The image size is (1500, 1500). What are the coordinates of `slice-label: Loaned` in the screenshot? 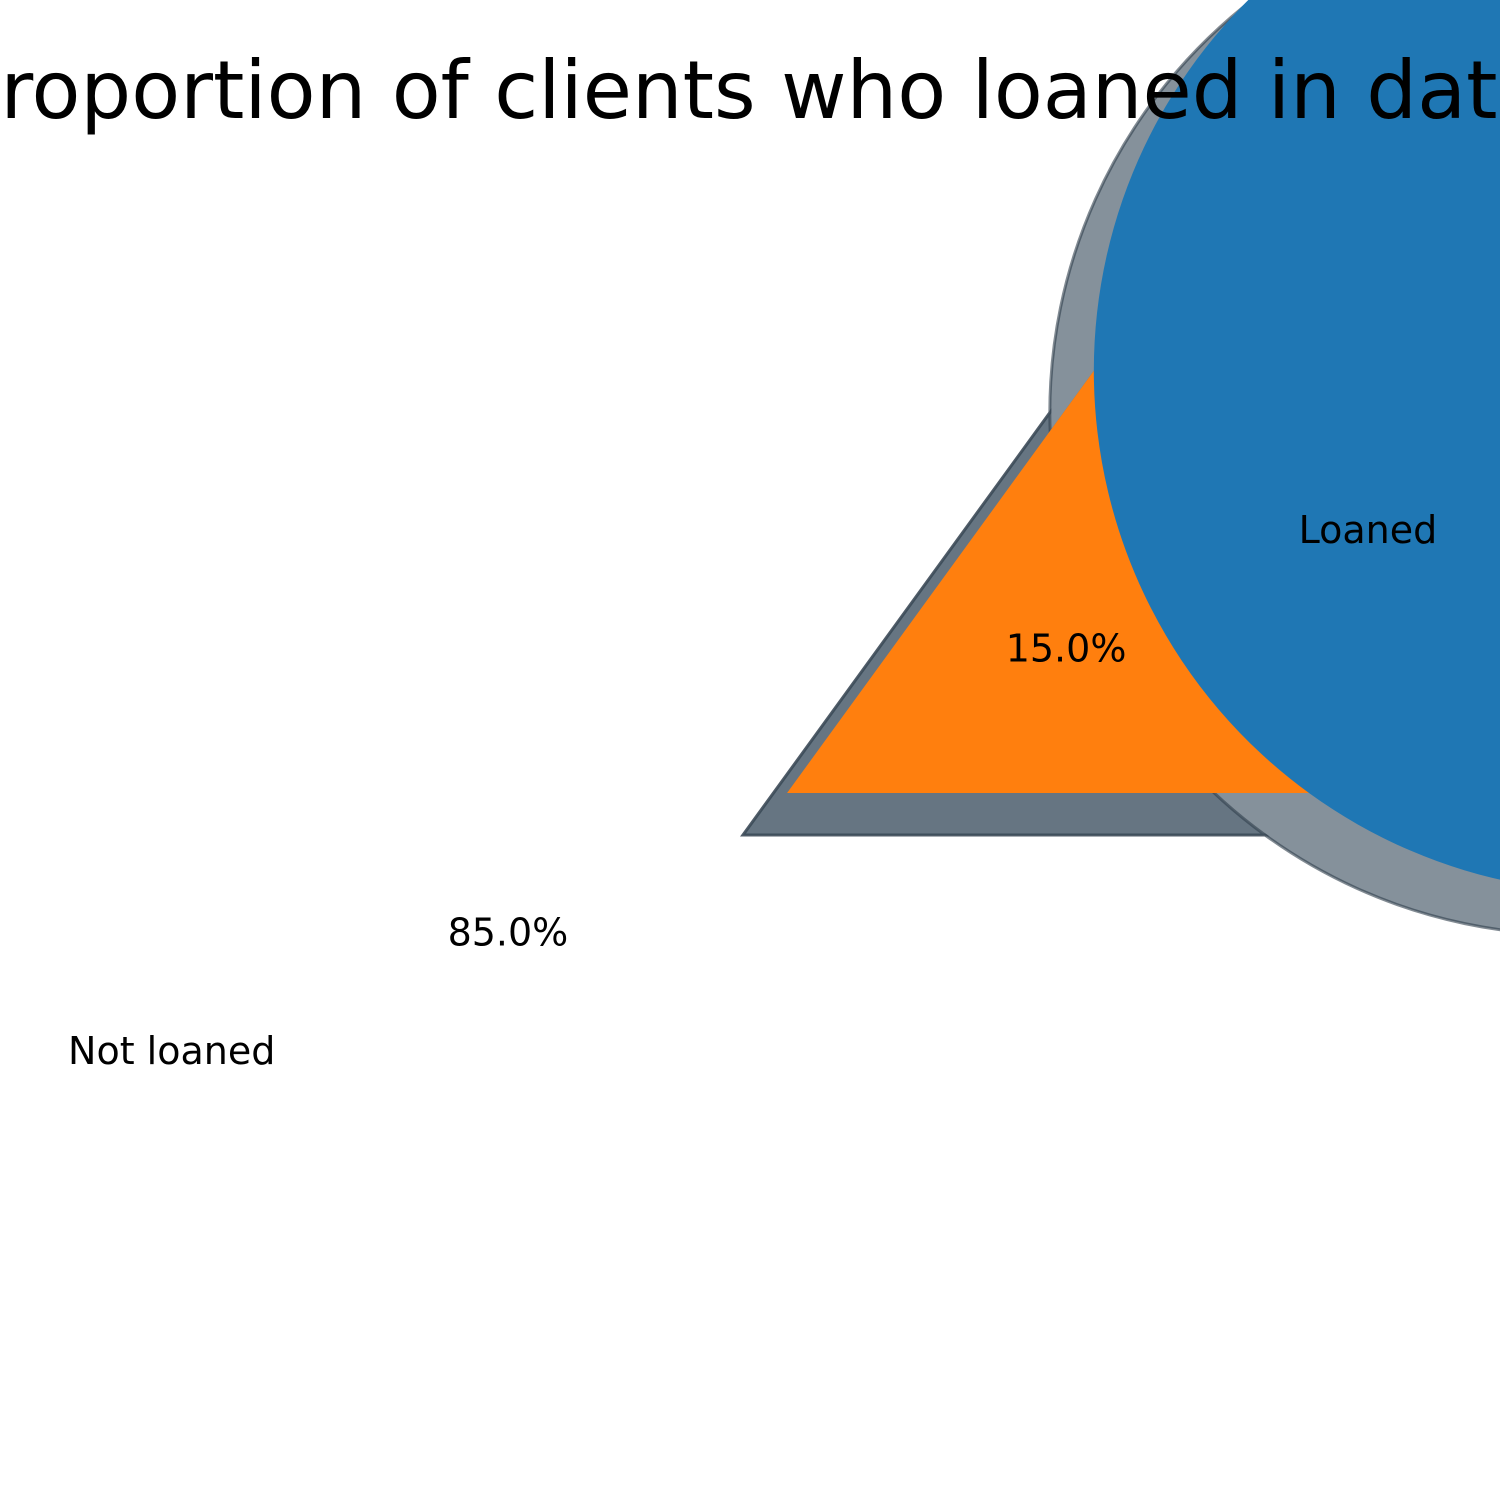 It's located at (1368, 530).